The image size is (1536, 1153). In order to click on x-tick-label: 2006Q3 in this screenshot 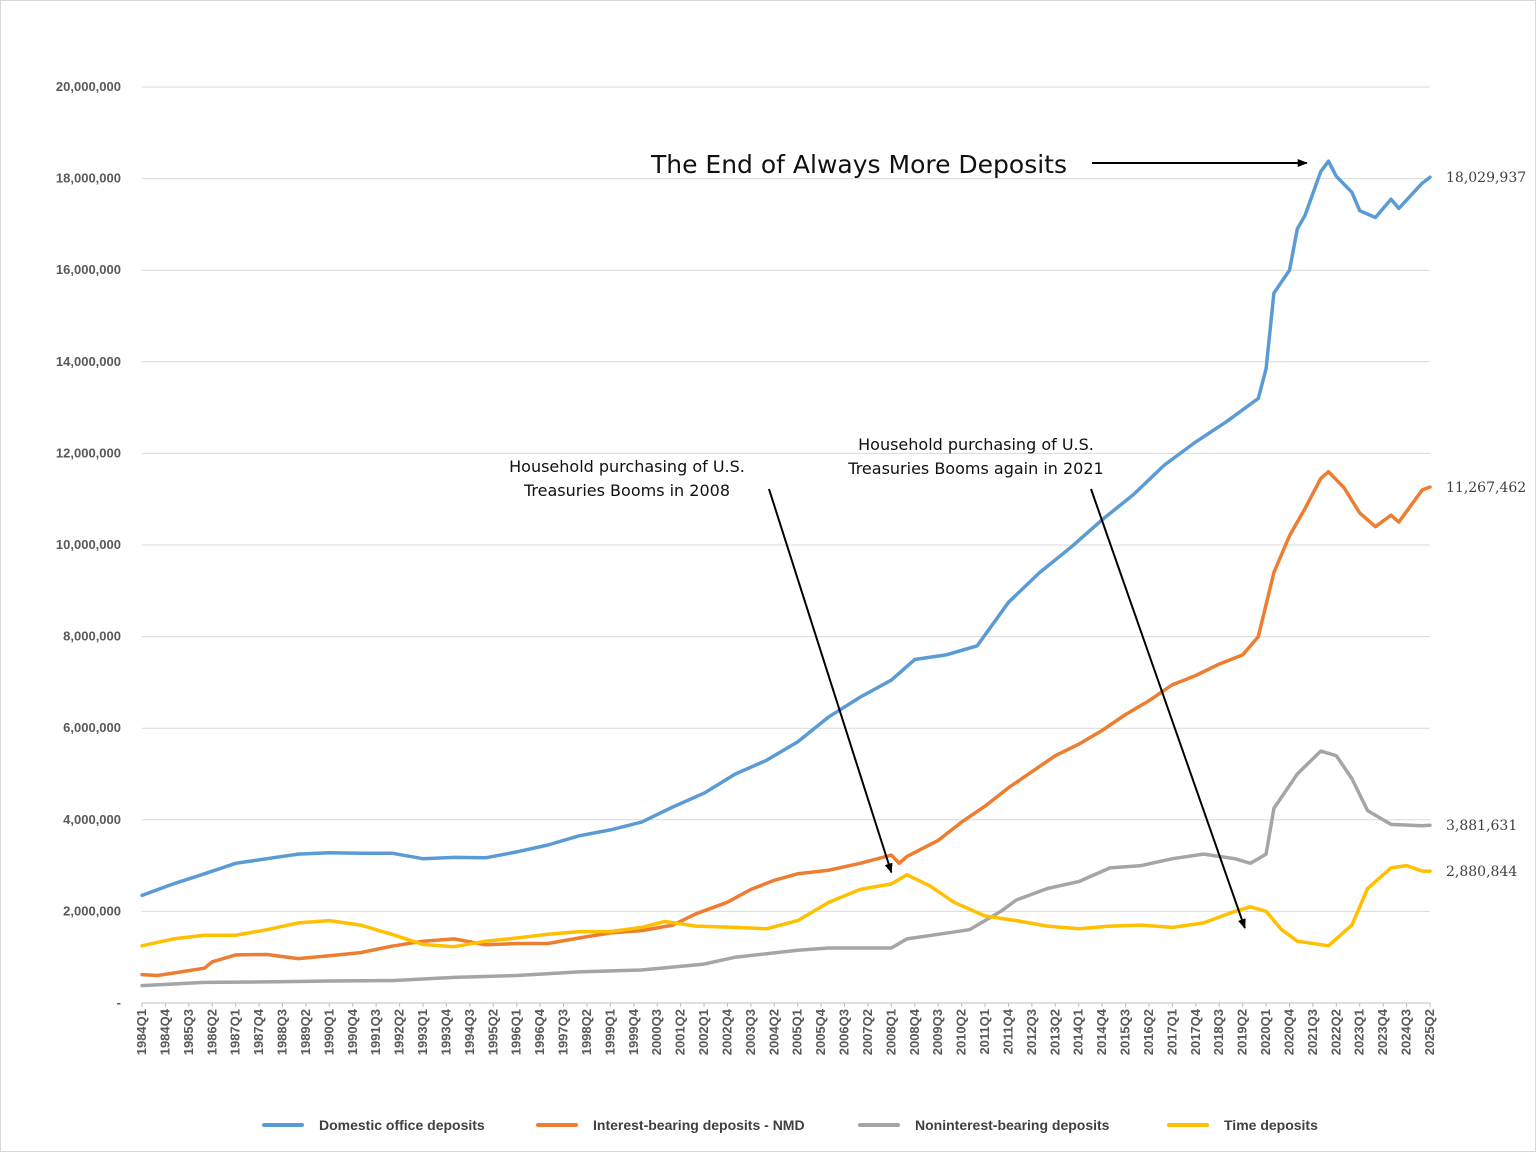, I will do `click(844, 1032)`.